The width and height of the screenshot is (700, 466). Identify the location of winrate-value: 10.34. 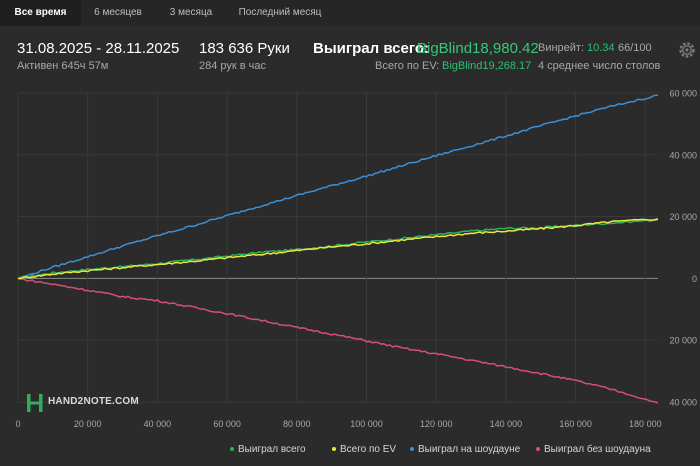
(601, 48).